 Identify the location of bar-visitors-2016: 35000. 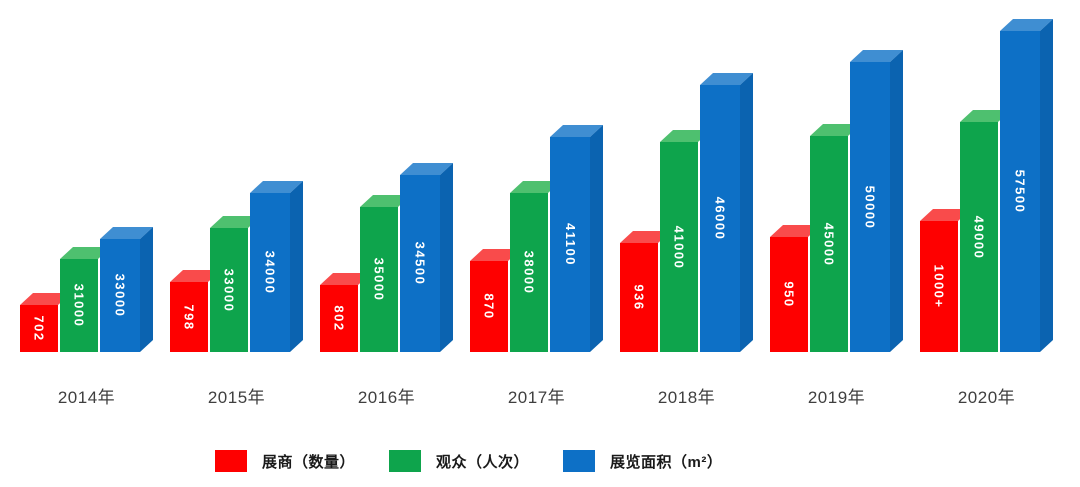
(379, 279).